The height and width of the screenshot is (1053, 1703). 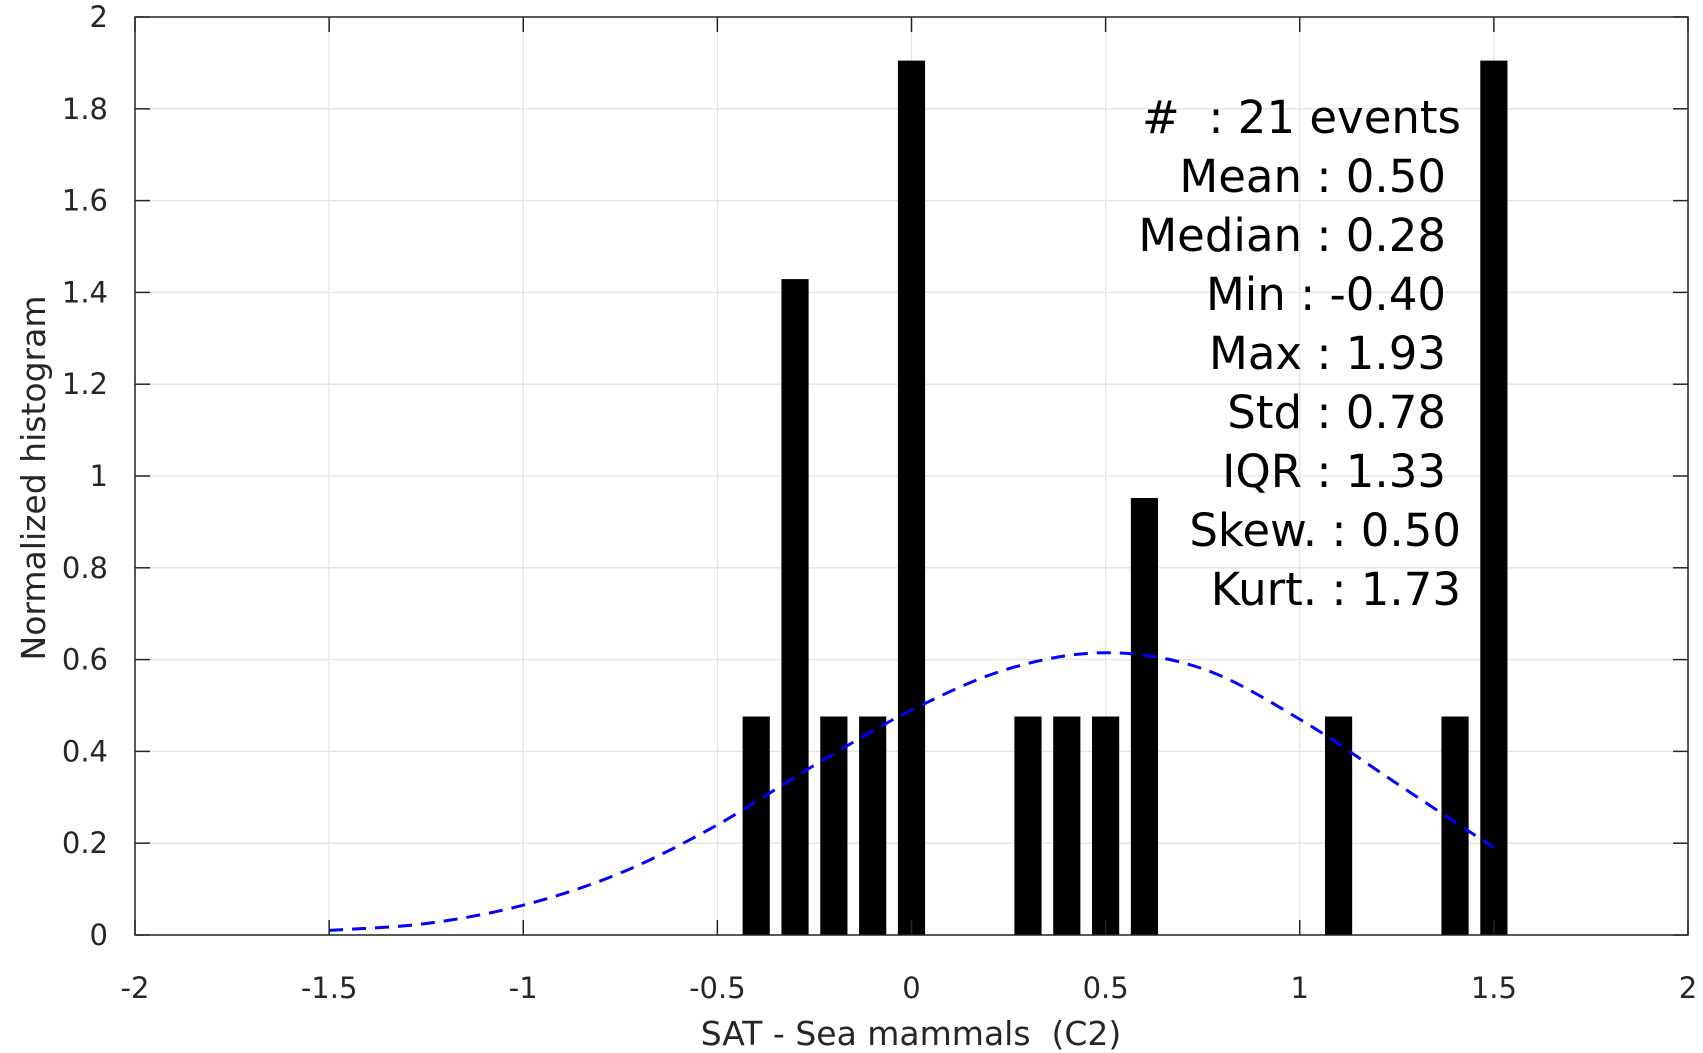 What do you see at coordinates (85, 384) in the screenshot?
I see `y-tick-label: 1.2` at bounding box center [85, 384].